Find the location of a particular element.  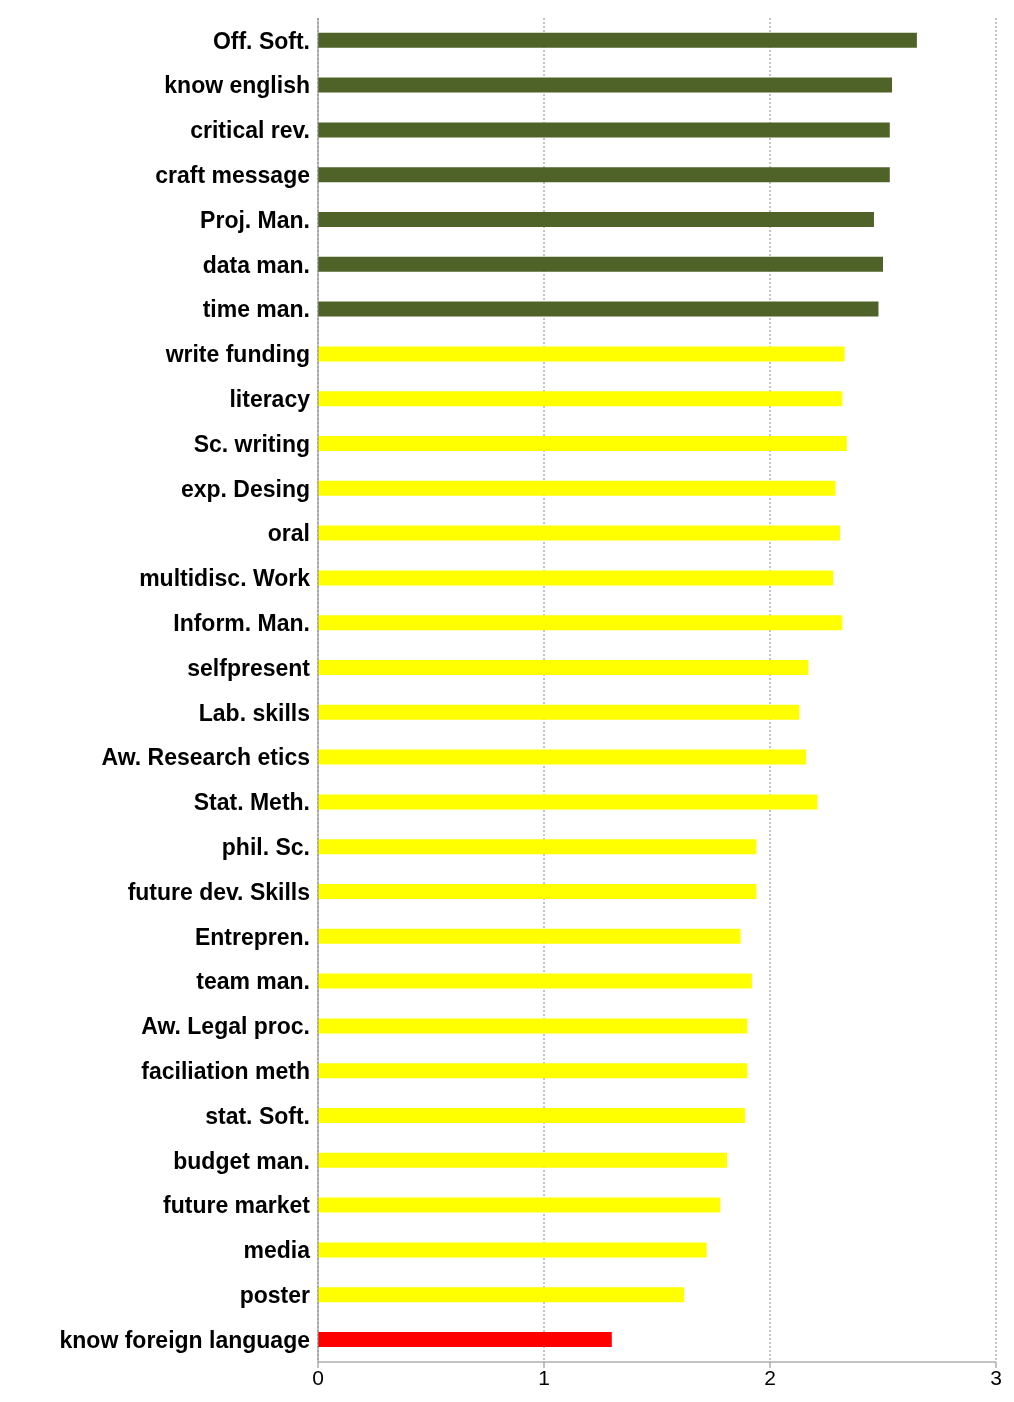

y-tick-label: Aw. Legal proc. is located at coordinates (225, 1026).